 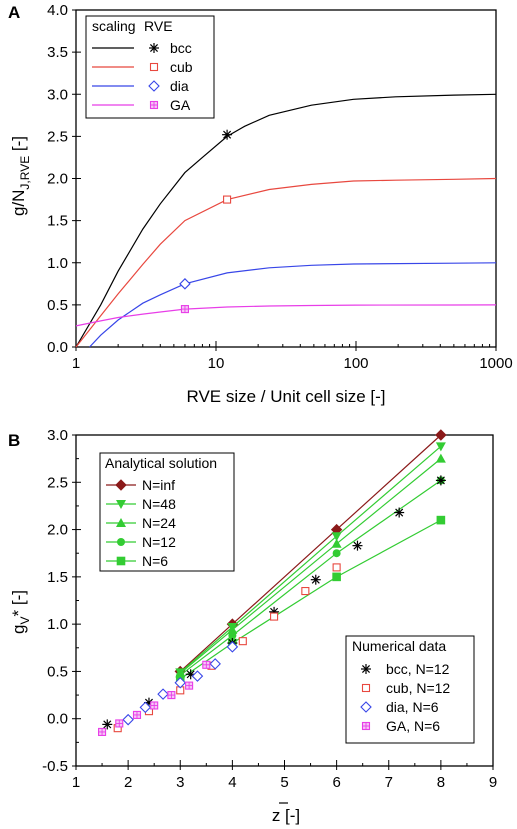 What do you see at coordinates (232, 782) in the screenshot?
I see `panel-b-x-tick-label: 4` at bounding box center [232, 782].